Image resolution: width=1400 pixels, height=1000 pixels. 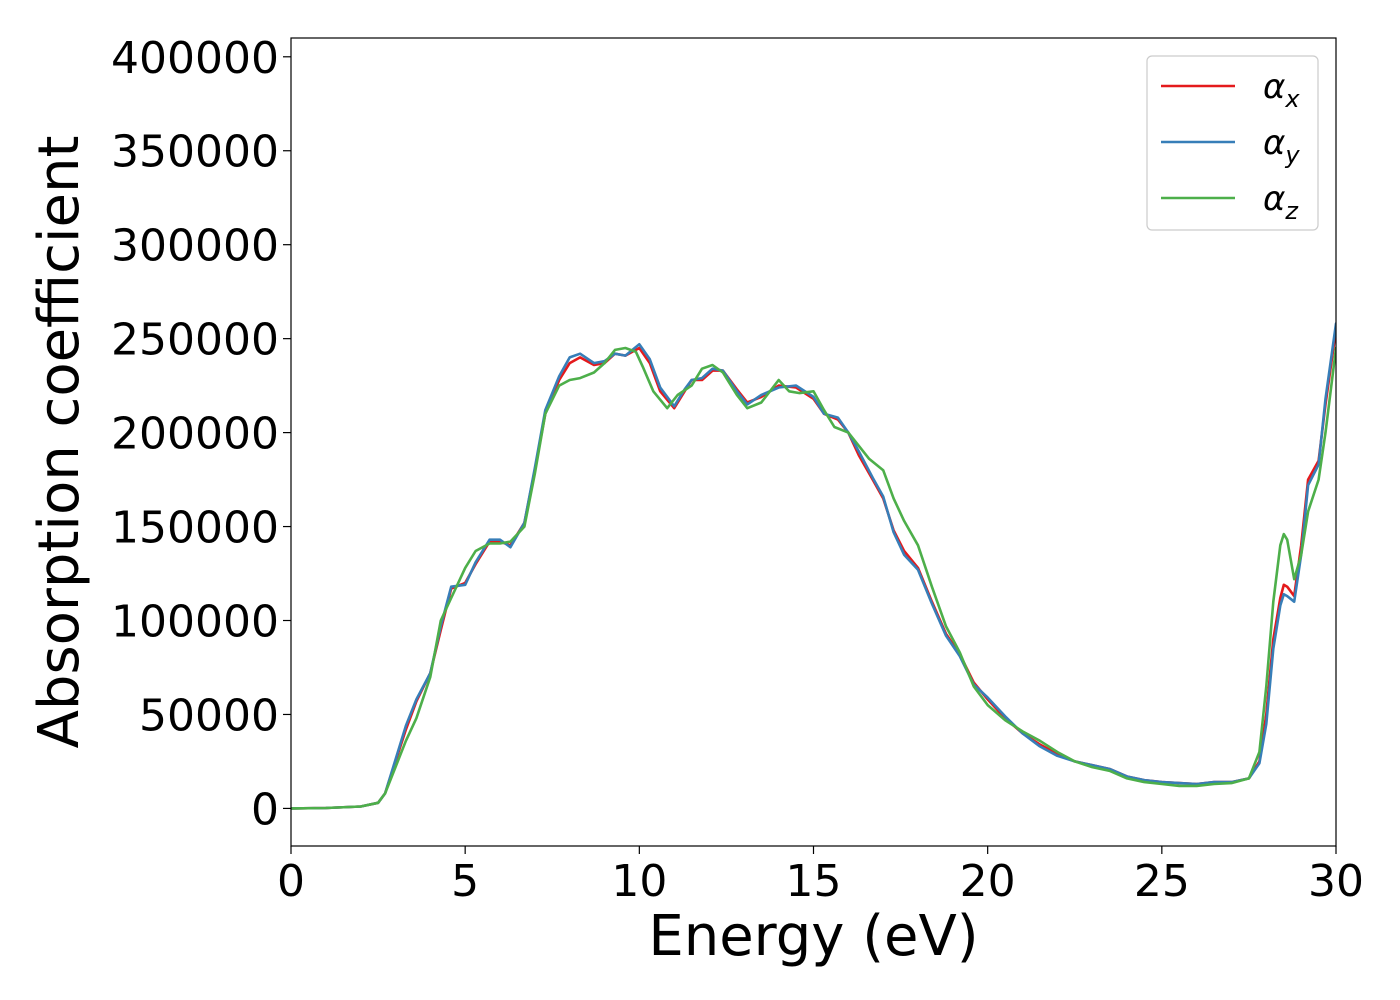 I want to click on x-tick-label: 5, so click(x=465, y=881).